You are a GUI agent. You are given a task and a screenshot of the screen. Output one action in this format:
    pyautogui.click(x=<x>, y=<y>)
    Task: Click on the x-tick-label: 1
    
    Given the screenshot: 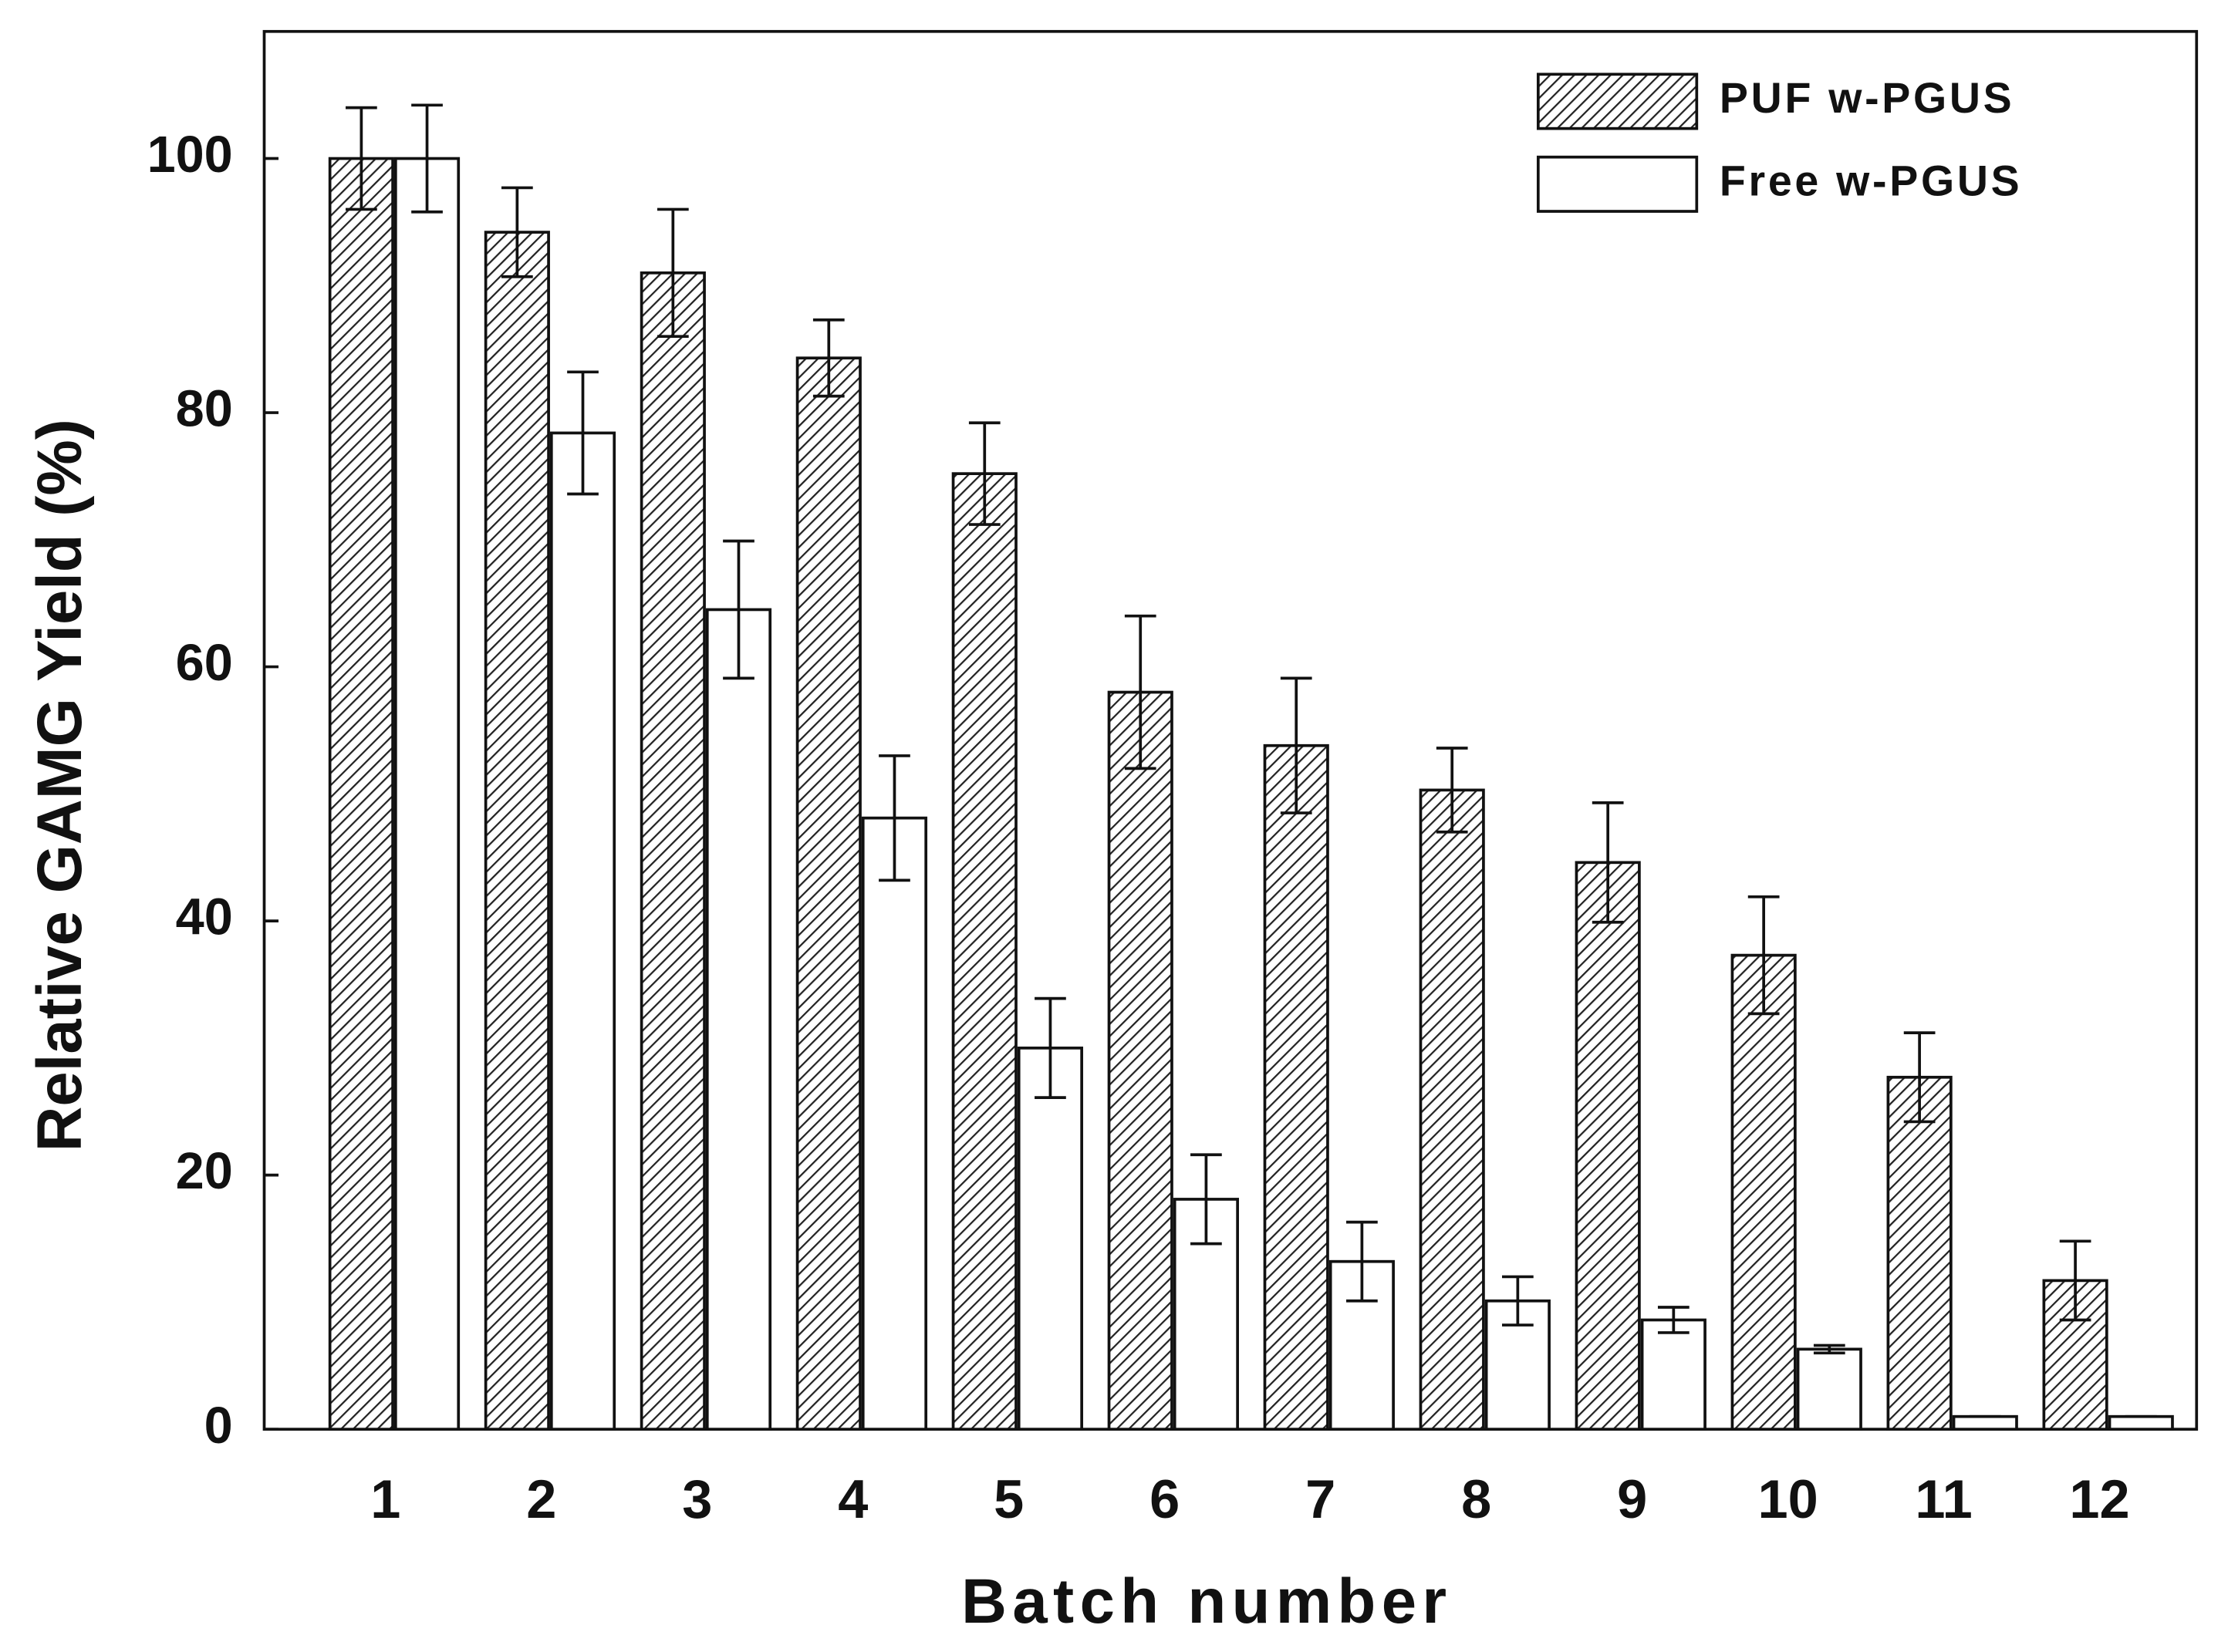 What is the action you would take?
    pyautogui.click(x=385, y=1499)
    